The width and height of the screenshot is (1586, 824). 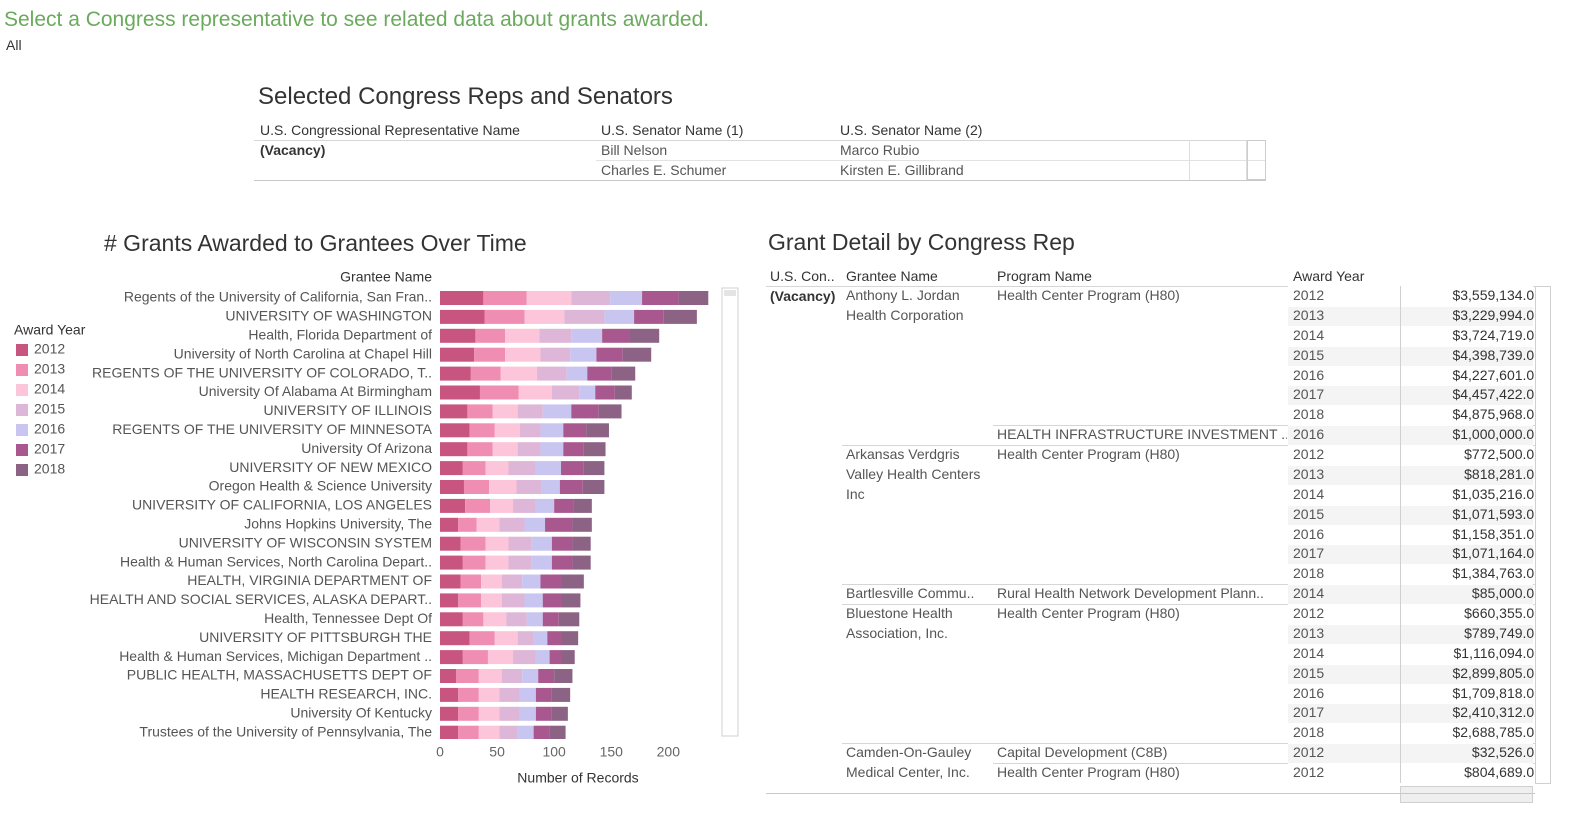 What do you see at coordinates (1467, 633) in the screenshot?
I see `amount-cell: $789,749.00` at bounding box center [1467, 633].